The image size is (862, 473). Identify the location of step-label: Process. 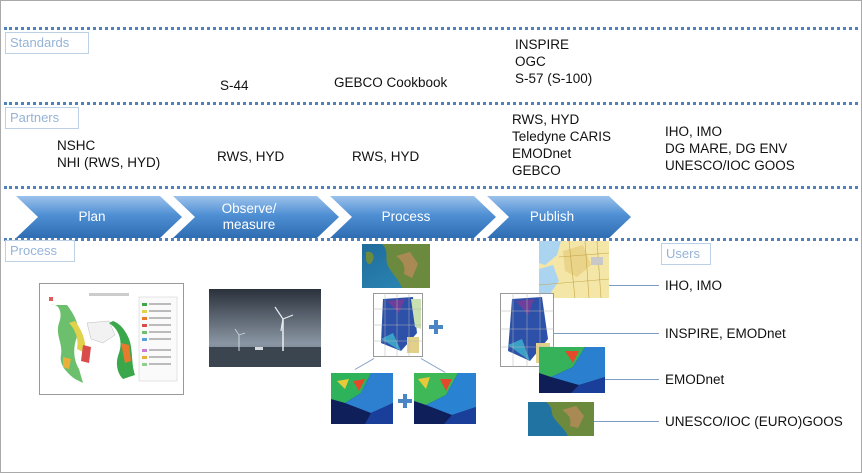
(406, 216).